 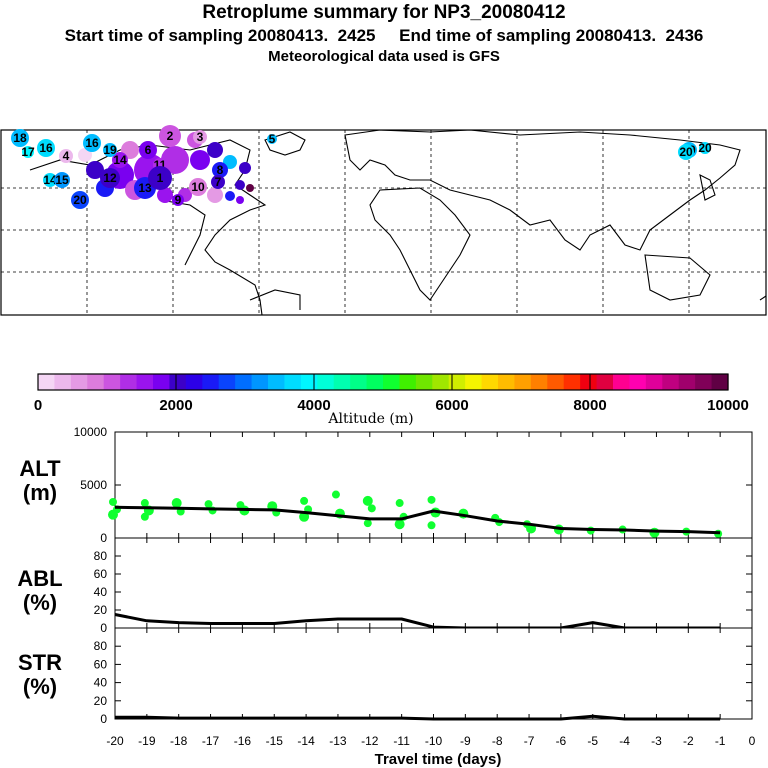 I want to click on plume-marker-label: 18, so click(x=20, y=138).